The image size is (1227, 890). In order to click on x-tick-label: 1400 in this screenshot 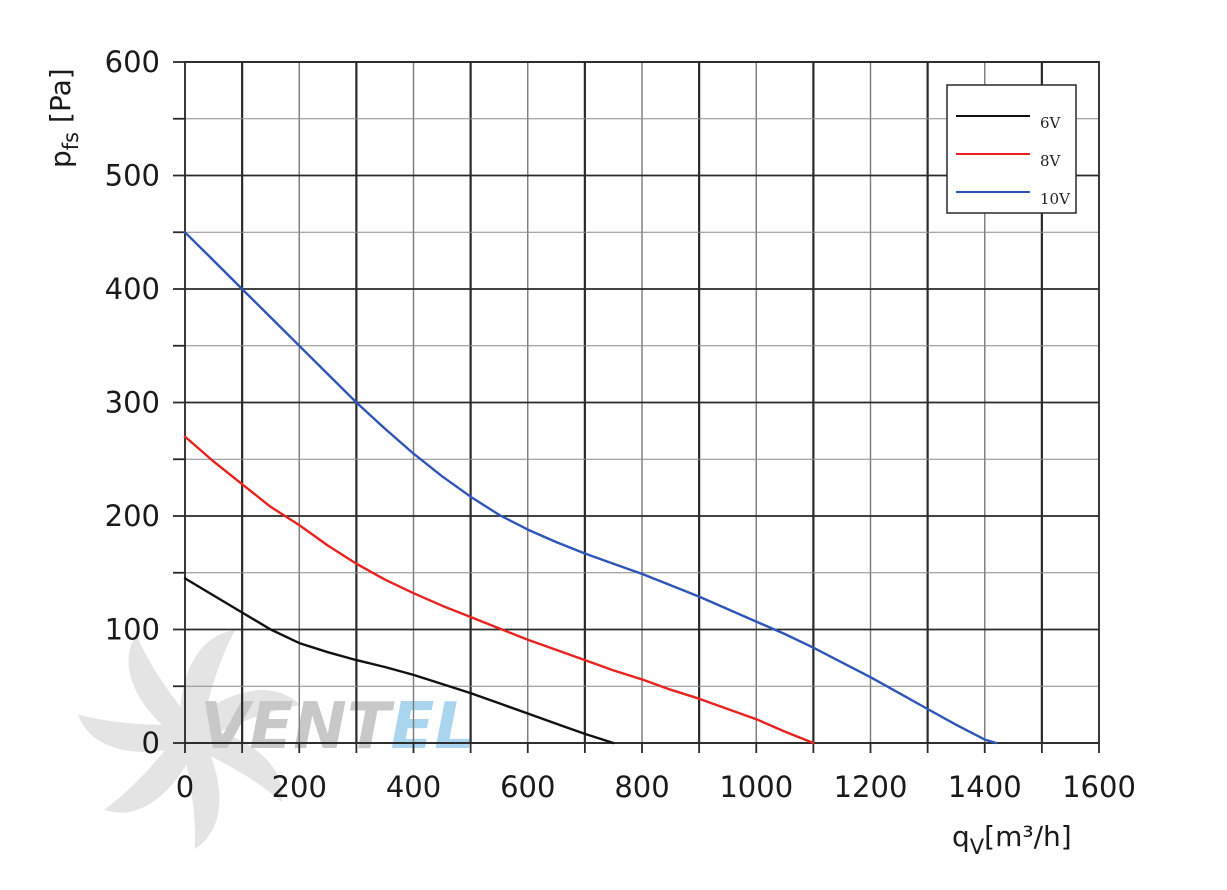, I will do `click(985, 787)`.